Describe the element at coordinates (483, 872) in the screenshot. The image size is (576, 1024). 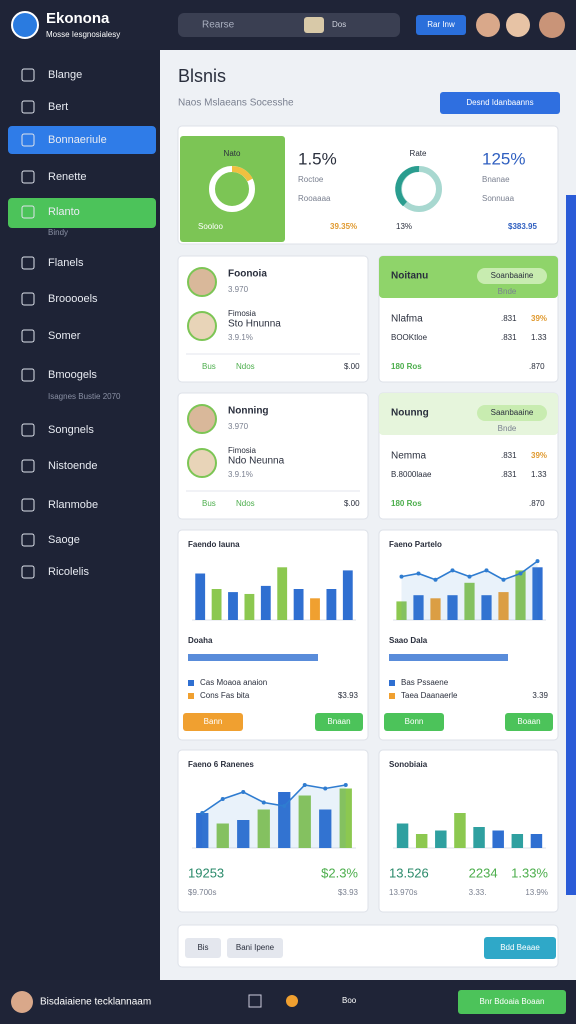
I see `stat-value: 2234` at that location.